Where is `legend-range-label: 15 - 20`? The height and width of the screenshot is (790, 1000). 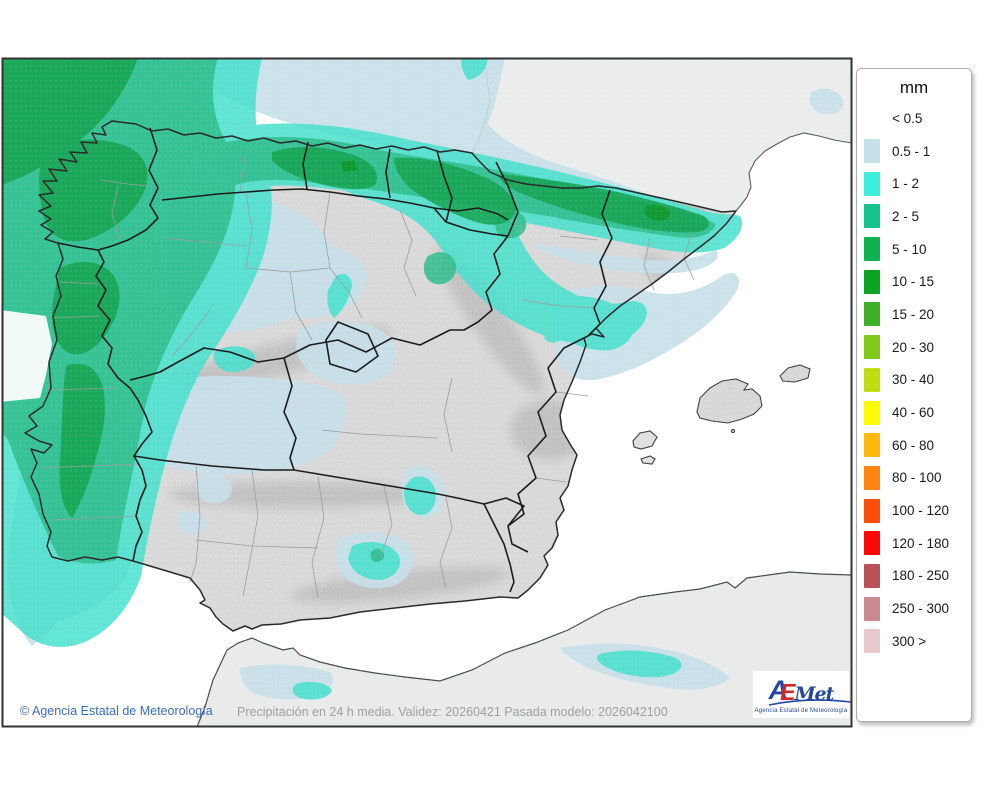
legend-range-label: 15 - 20 is located at coordinates (913, 314).